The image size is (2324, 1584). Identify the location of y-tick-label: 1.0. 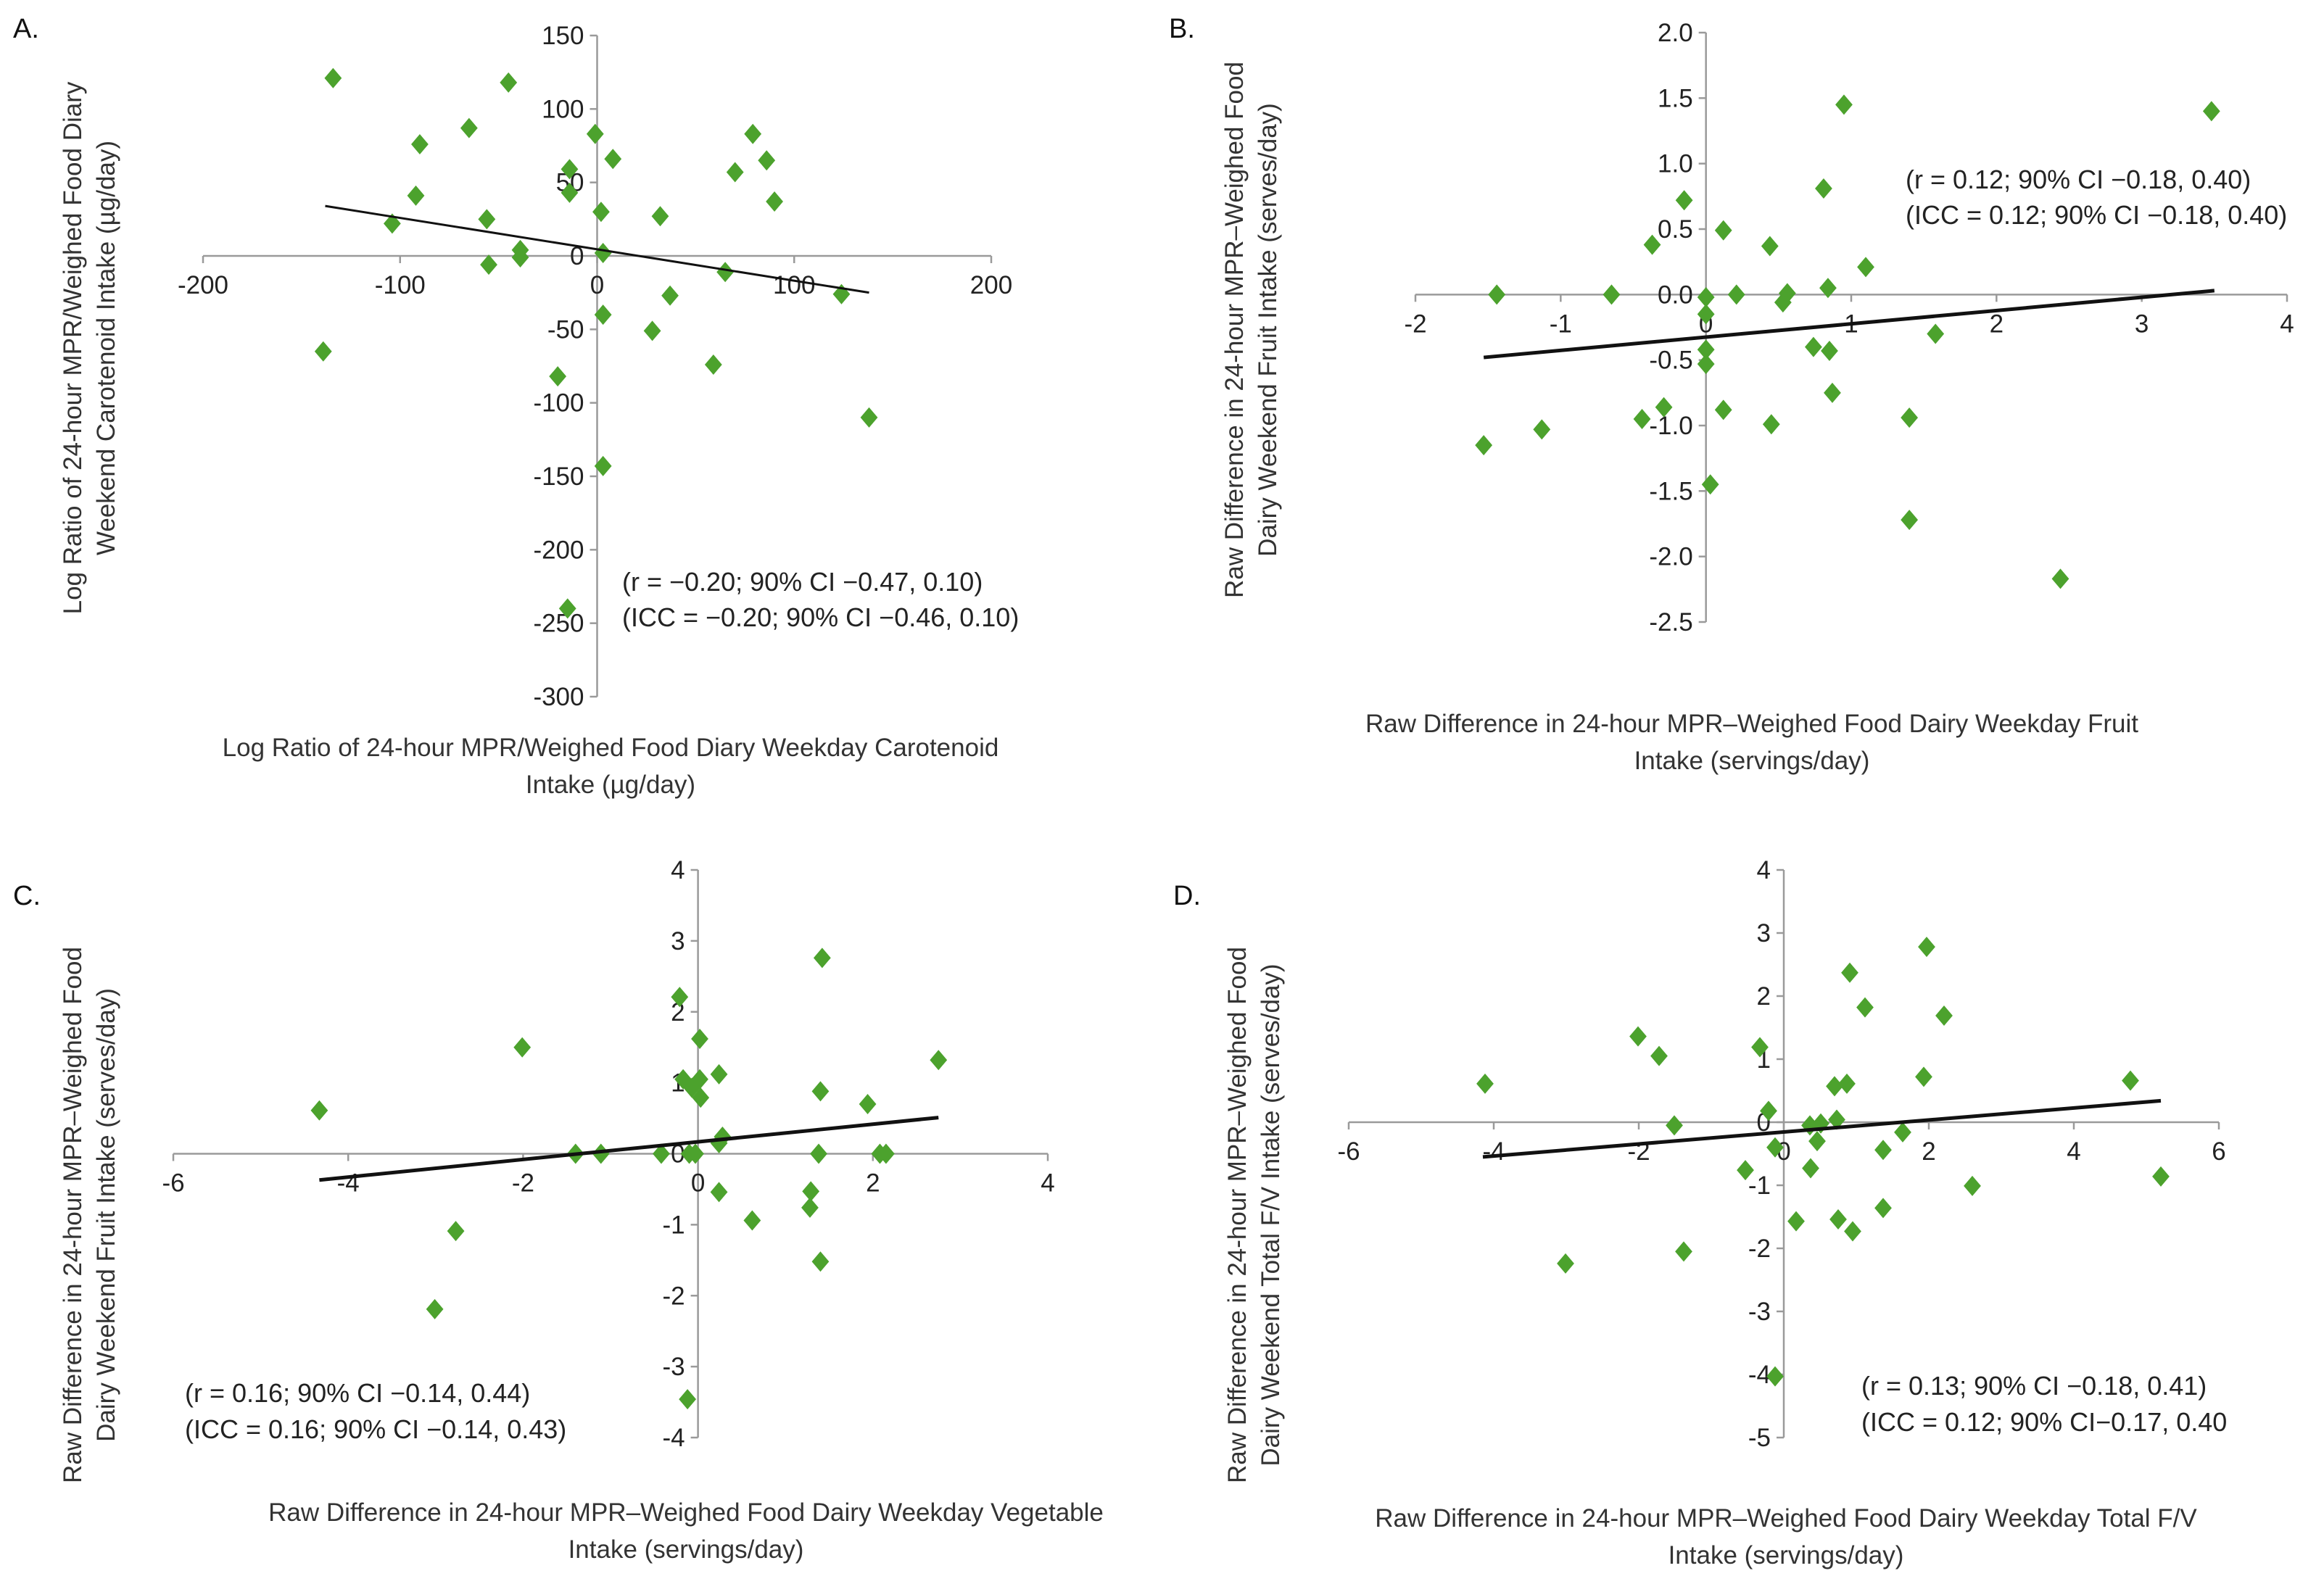
(1676, 164).